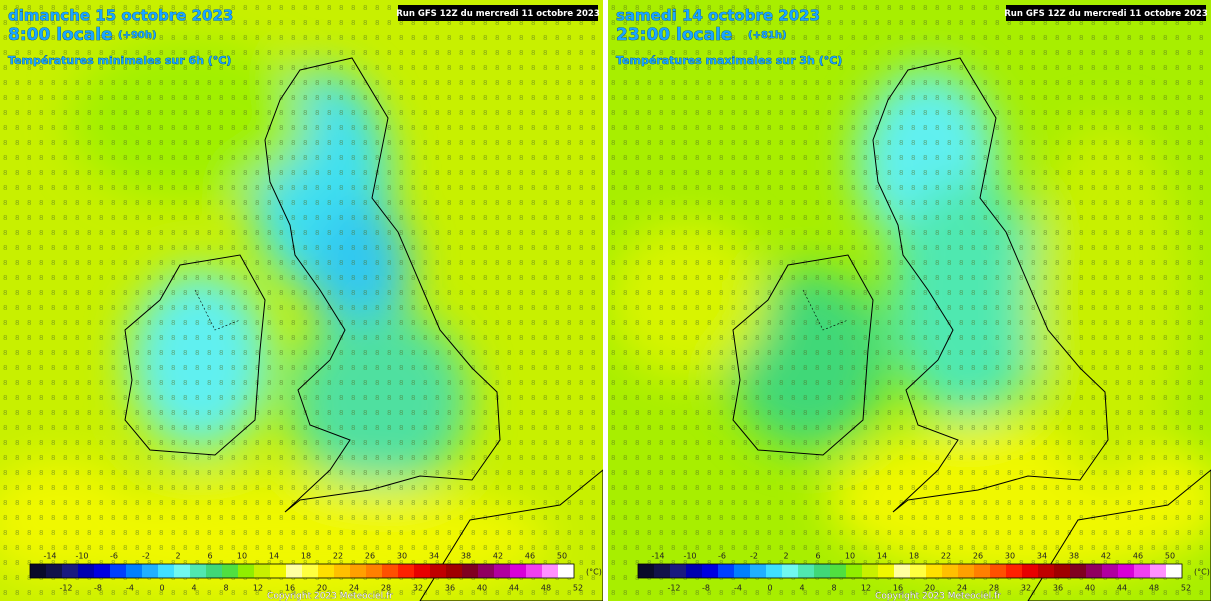 The width and height of the screenshot is (1211, 605). Describe the element at coordinates (81, 556) in the screenshot. I see `scale-label-top: -10` at that location.